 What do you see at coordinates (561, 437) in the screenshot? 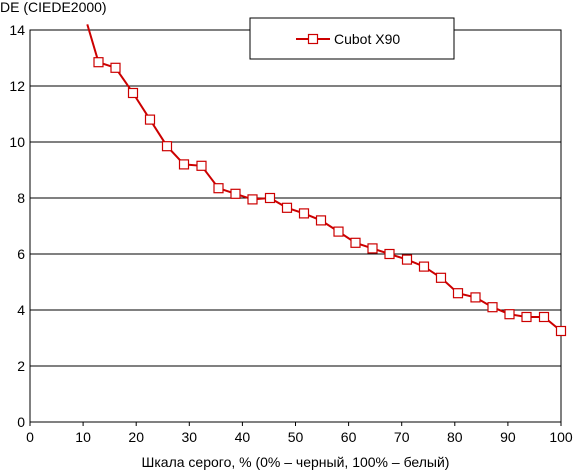
I see `x-tick-label: 100` at bounding box center [561, 437].